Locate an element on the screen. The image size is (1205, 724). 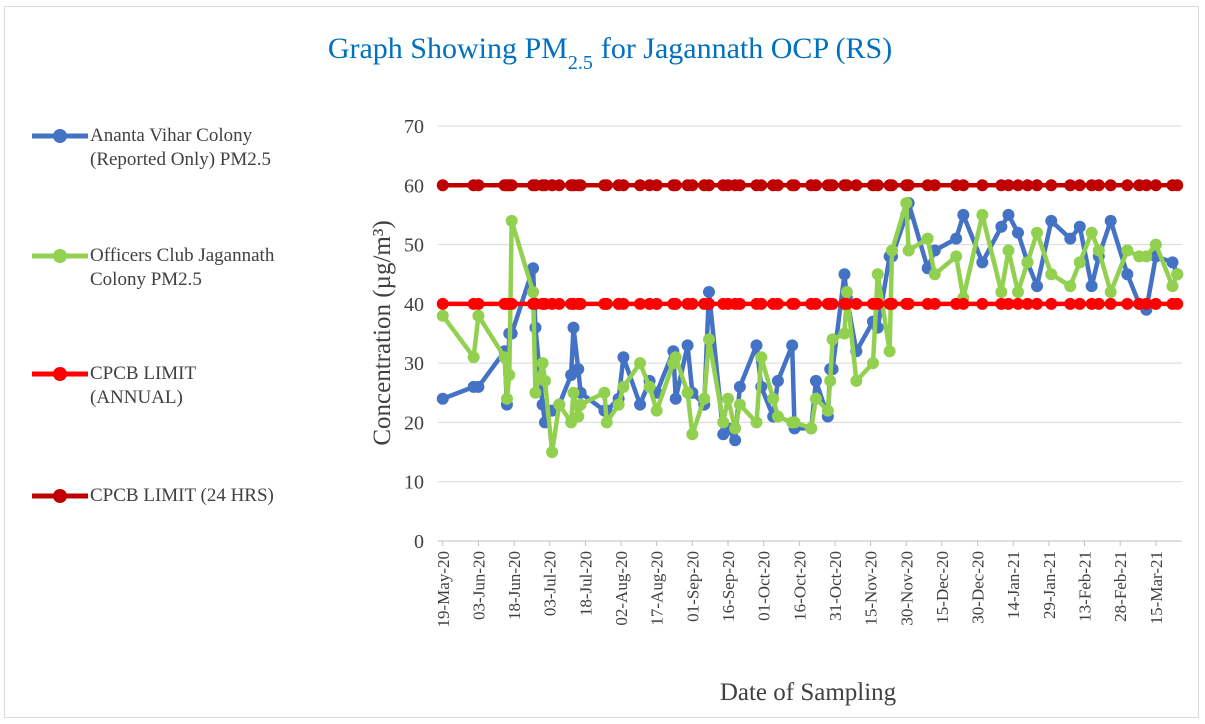
x-tick-label: 16-Sep-20 is located at coordinates (728, 586).